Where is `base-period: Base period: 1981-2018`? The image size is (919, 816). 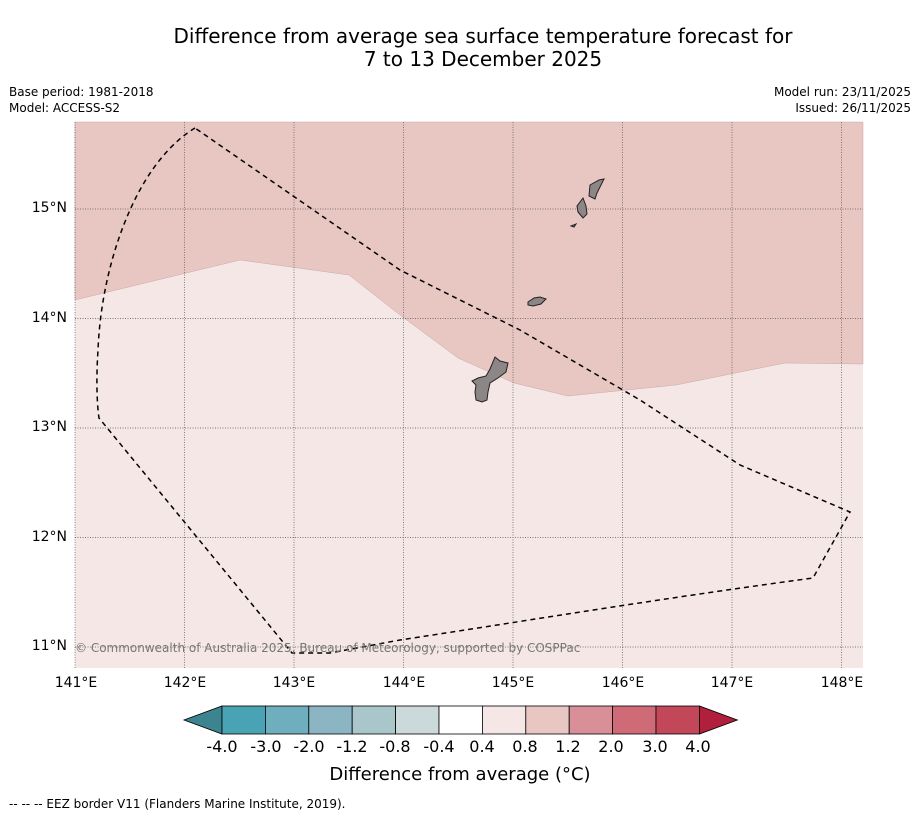
base-period: Base period: 1981-2018 is located at coordinates (81, 92).